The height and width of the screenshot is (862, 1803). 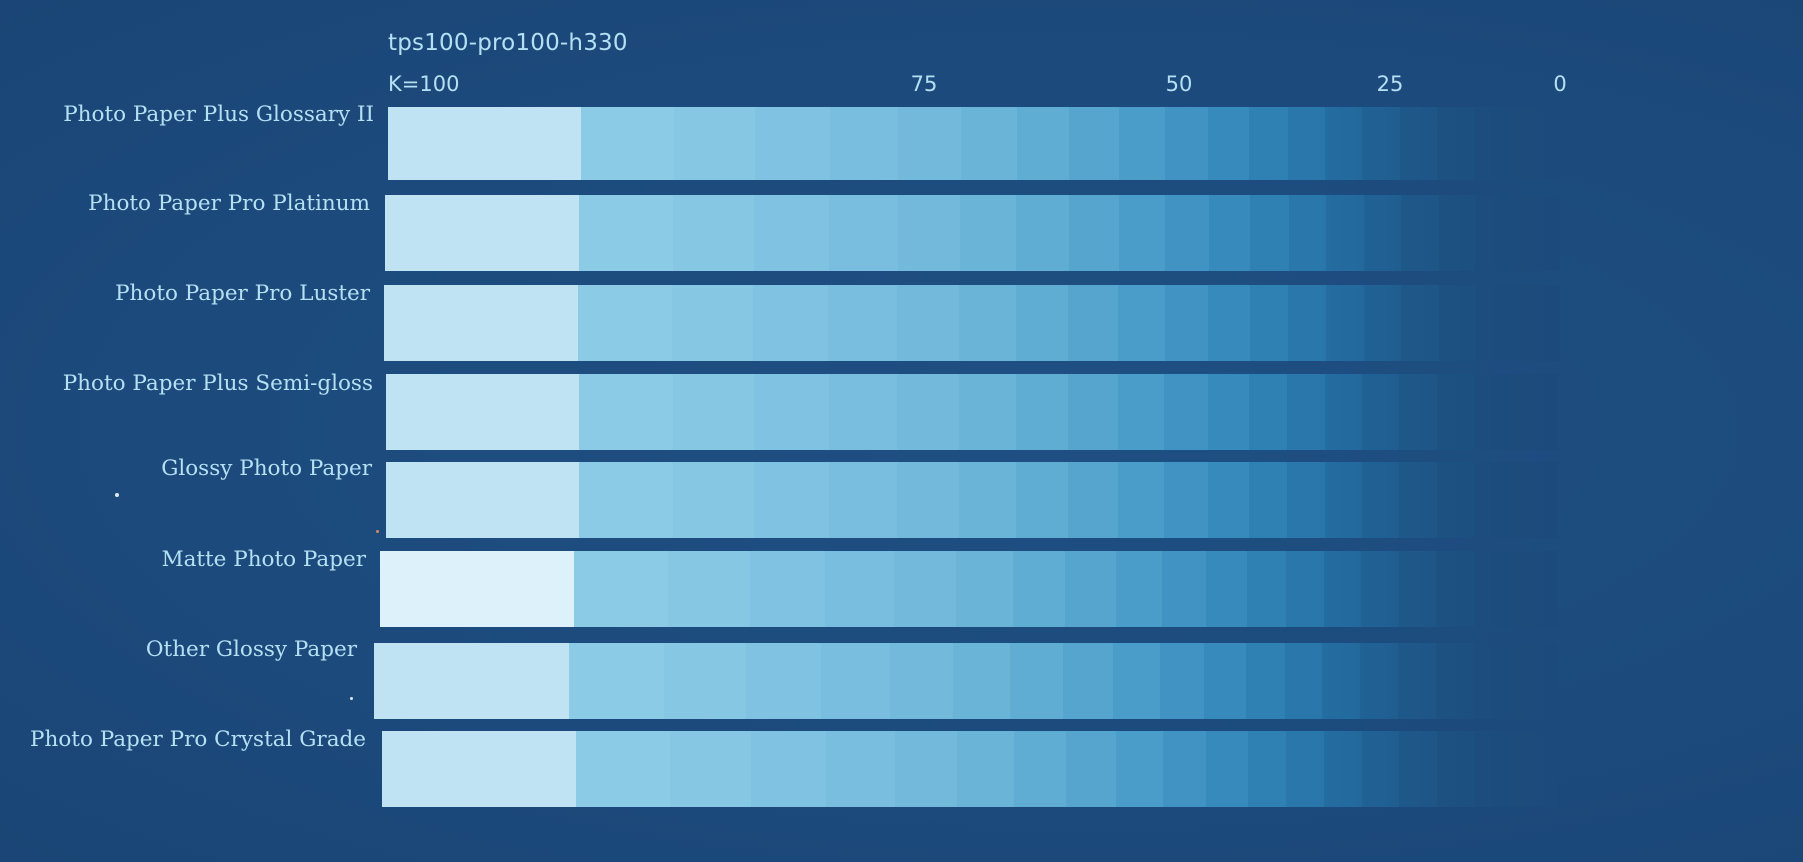 I want to click on strip-label: Other Glossy Paper, so click(x=251, y=649).